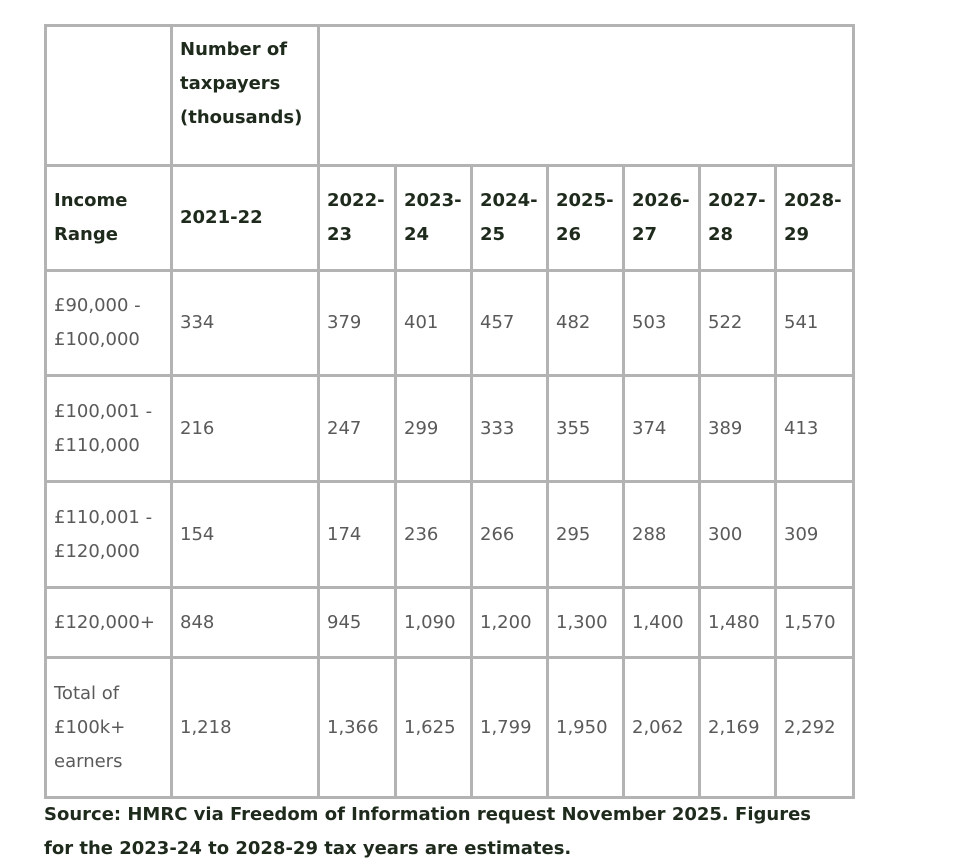 This screenshot has height=866, width=980. Describe the element at coordinates (737, 622) in the screenshot. I see `cell: 1,480` at that location.